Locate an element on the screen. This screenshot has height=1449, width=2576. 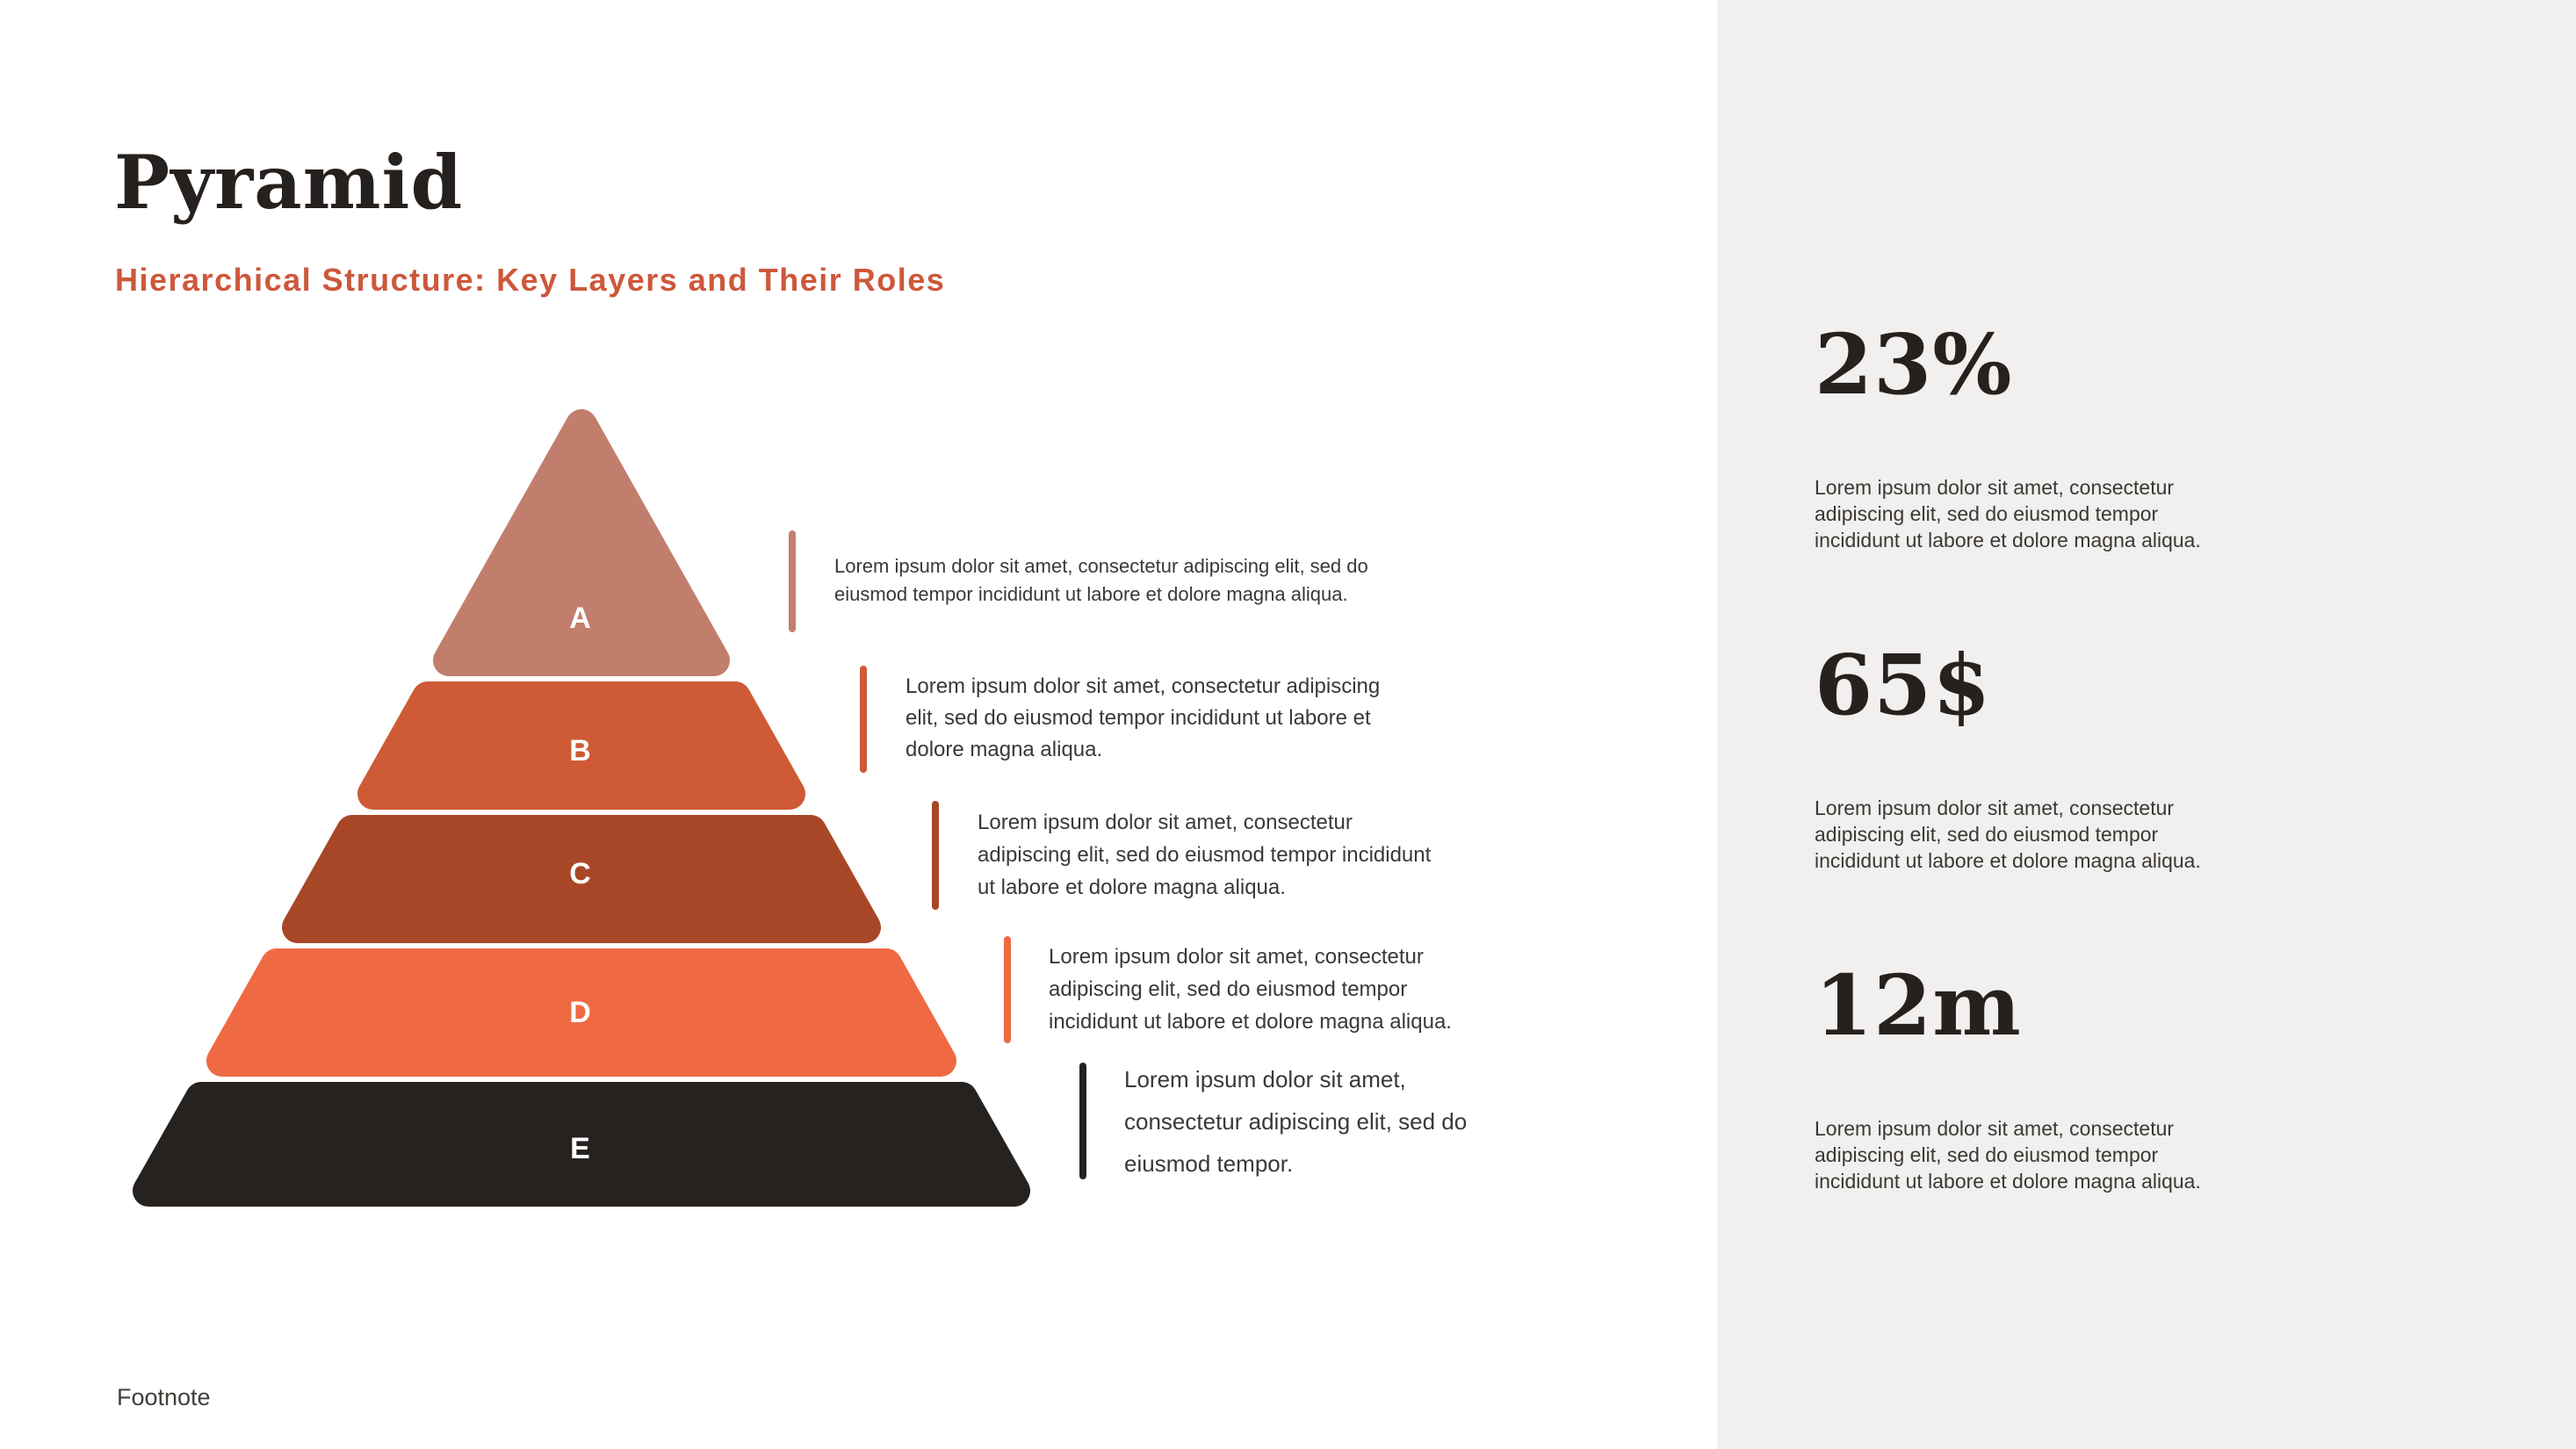
footnote: Footnote is located at coordinates (164, 1397).